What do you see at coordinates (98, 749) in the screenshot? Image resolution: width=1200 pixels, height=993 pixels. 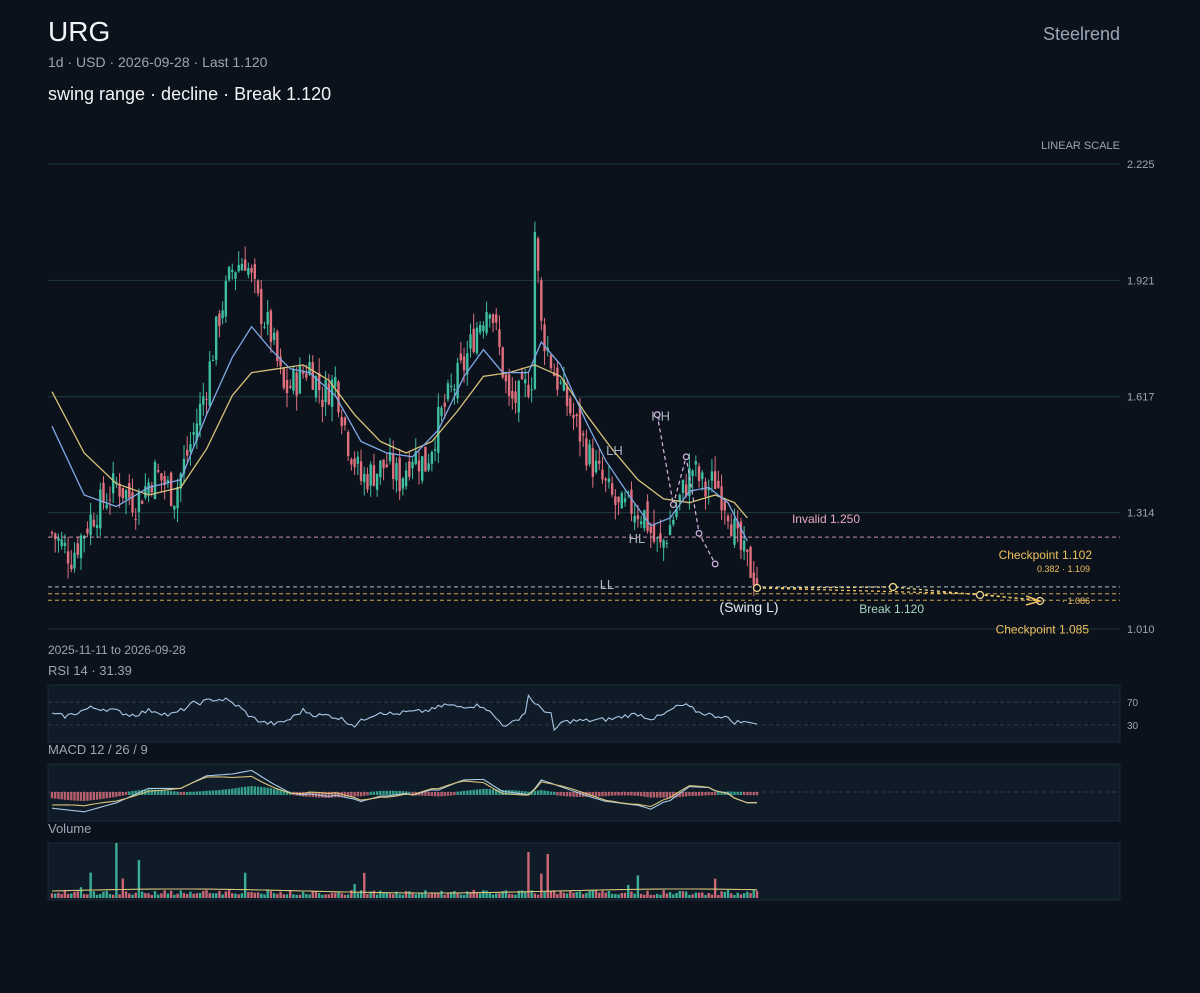 I see `macd-label: MACD 12 / 26 / 9` at bounding box center [98, 749].